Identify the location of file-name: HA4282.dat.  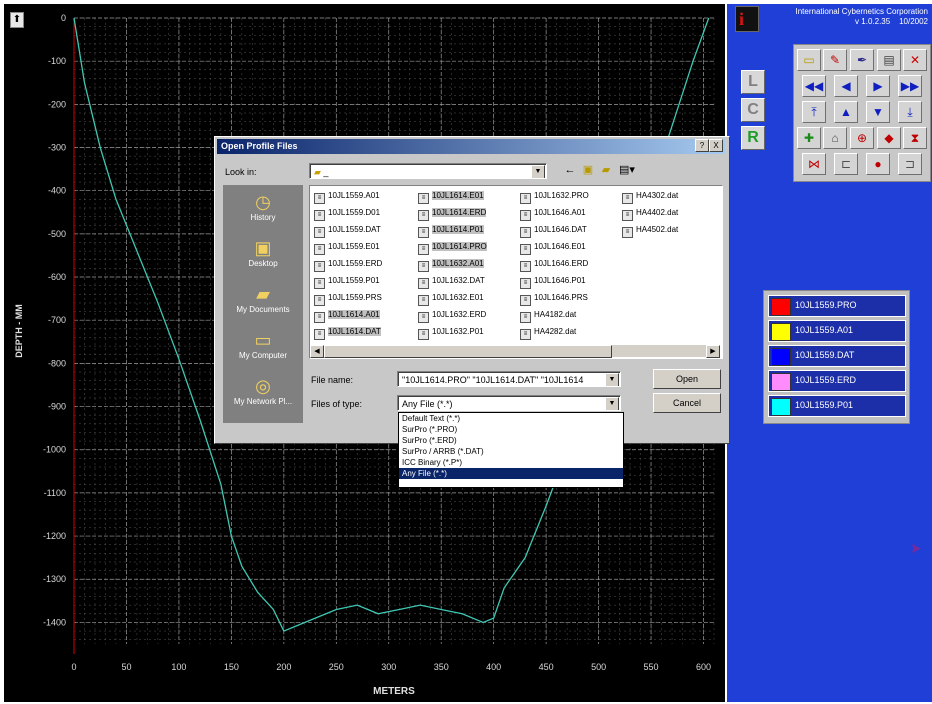
(555, 331).